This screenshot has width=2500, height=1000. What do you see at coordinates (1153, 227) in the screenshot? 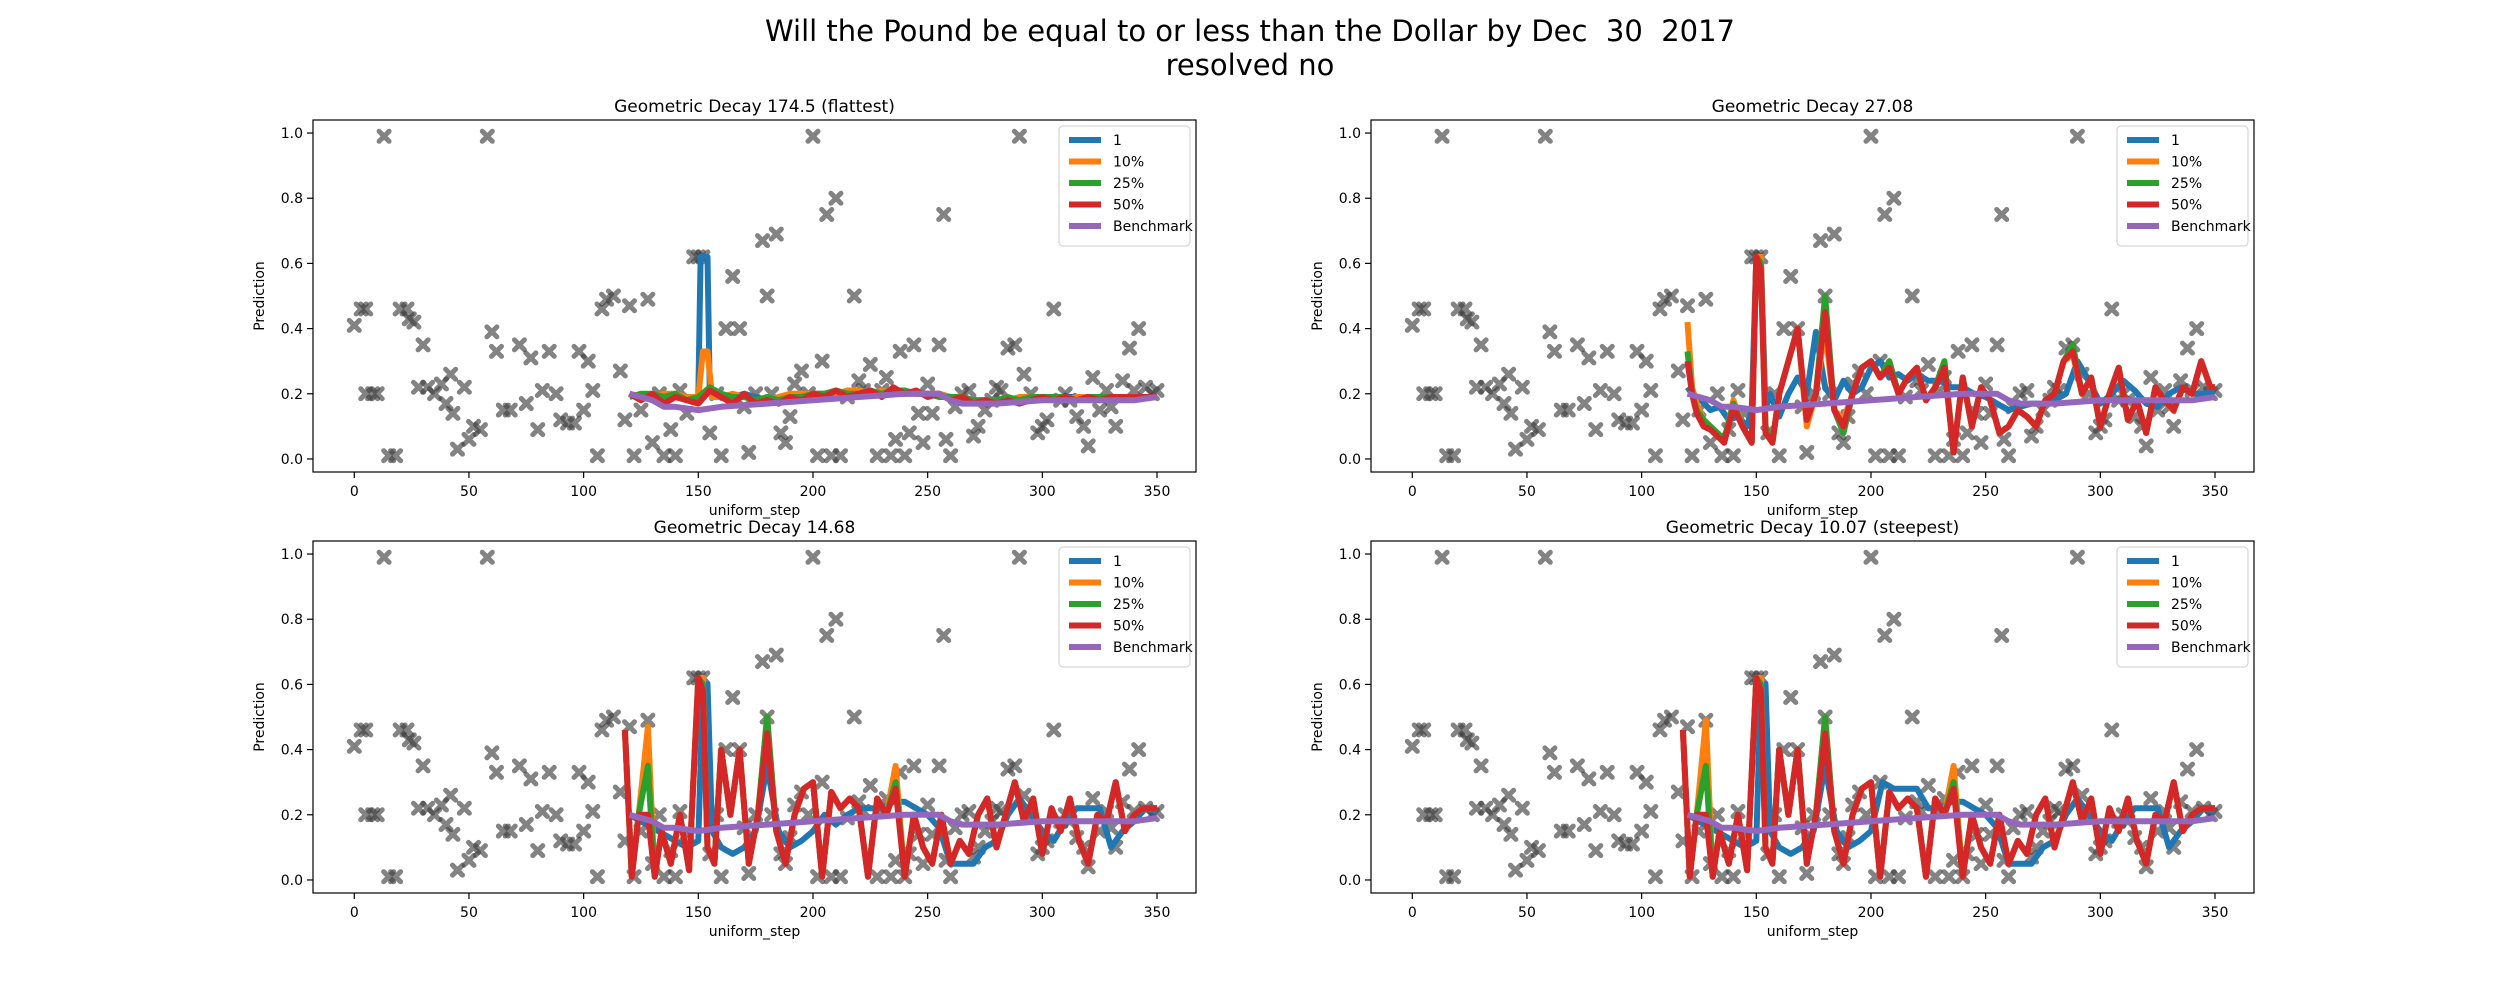
I see `legend-label: Benchmark` at bounding box center [1153, 227].